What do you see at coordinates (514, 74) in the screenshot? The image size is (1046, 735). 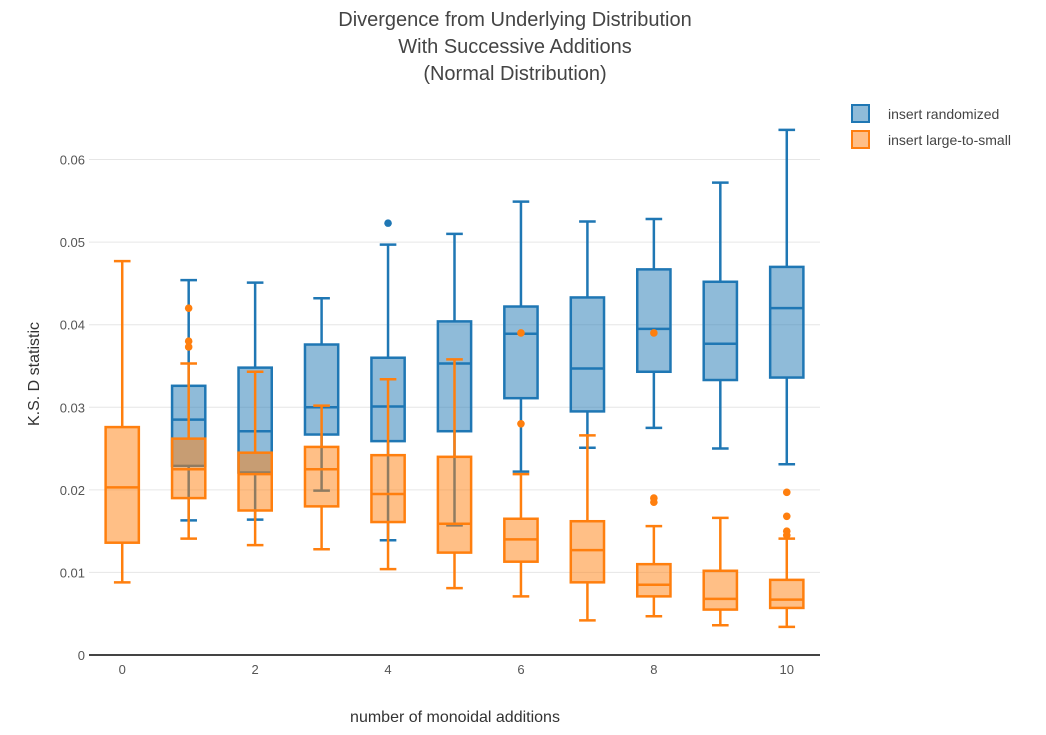 I see `chart-title-line-3: (Normal Distribution)` at bounding box center [514, 74].